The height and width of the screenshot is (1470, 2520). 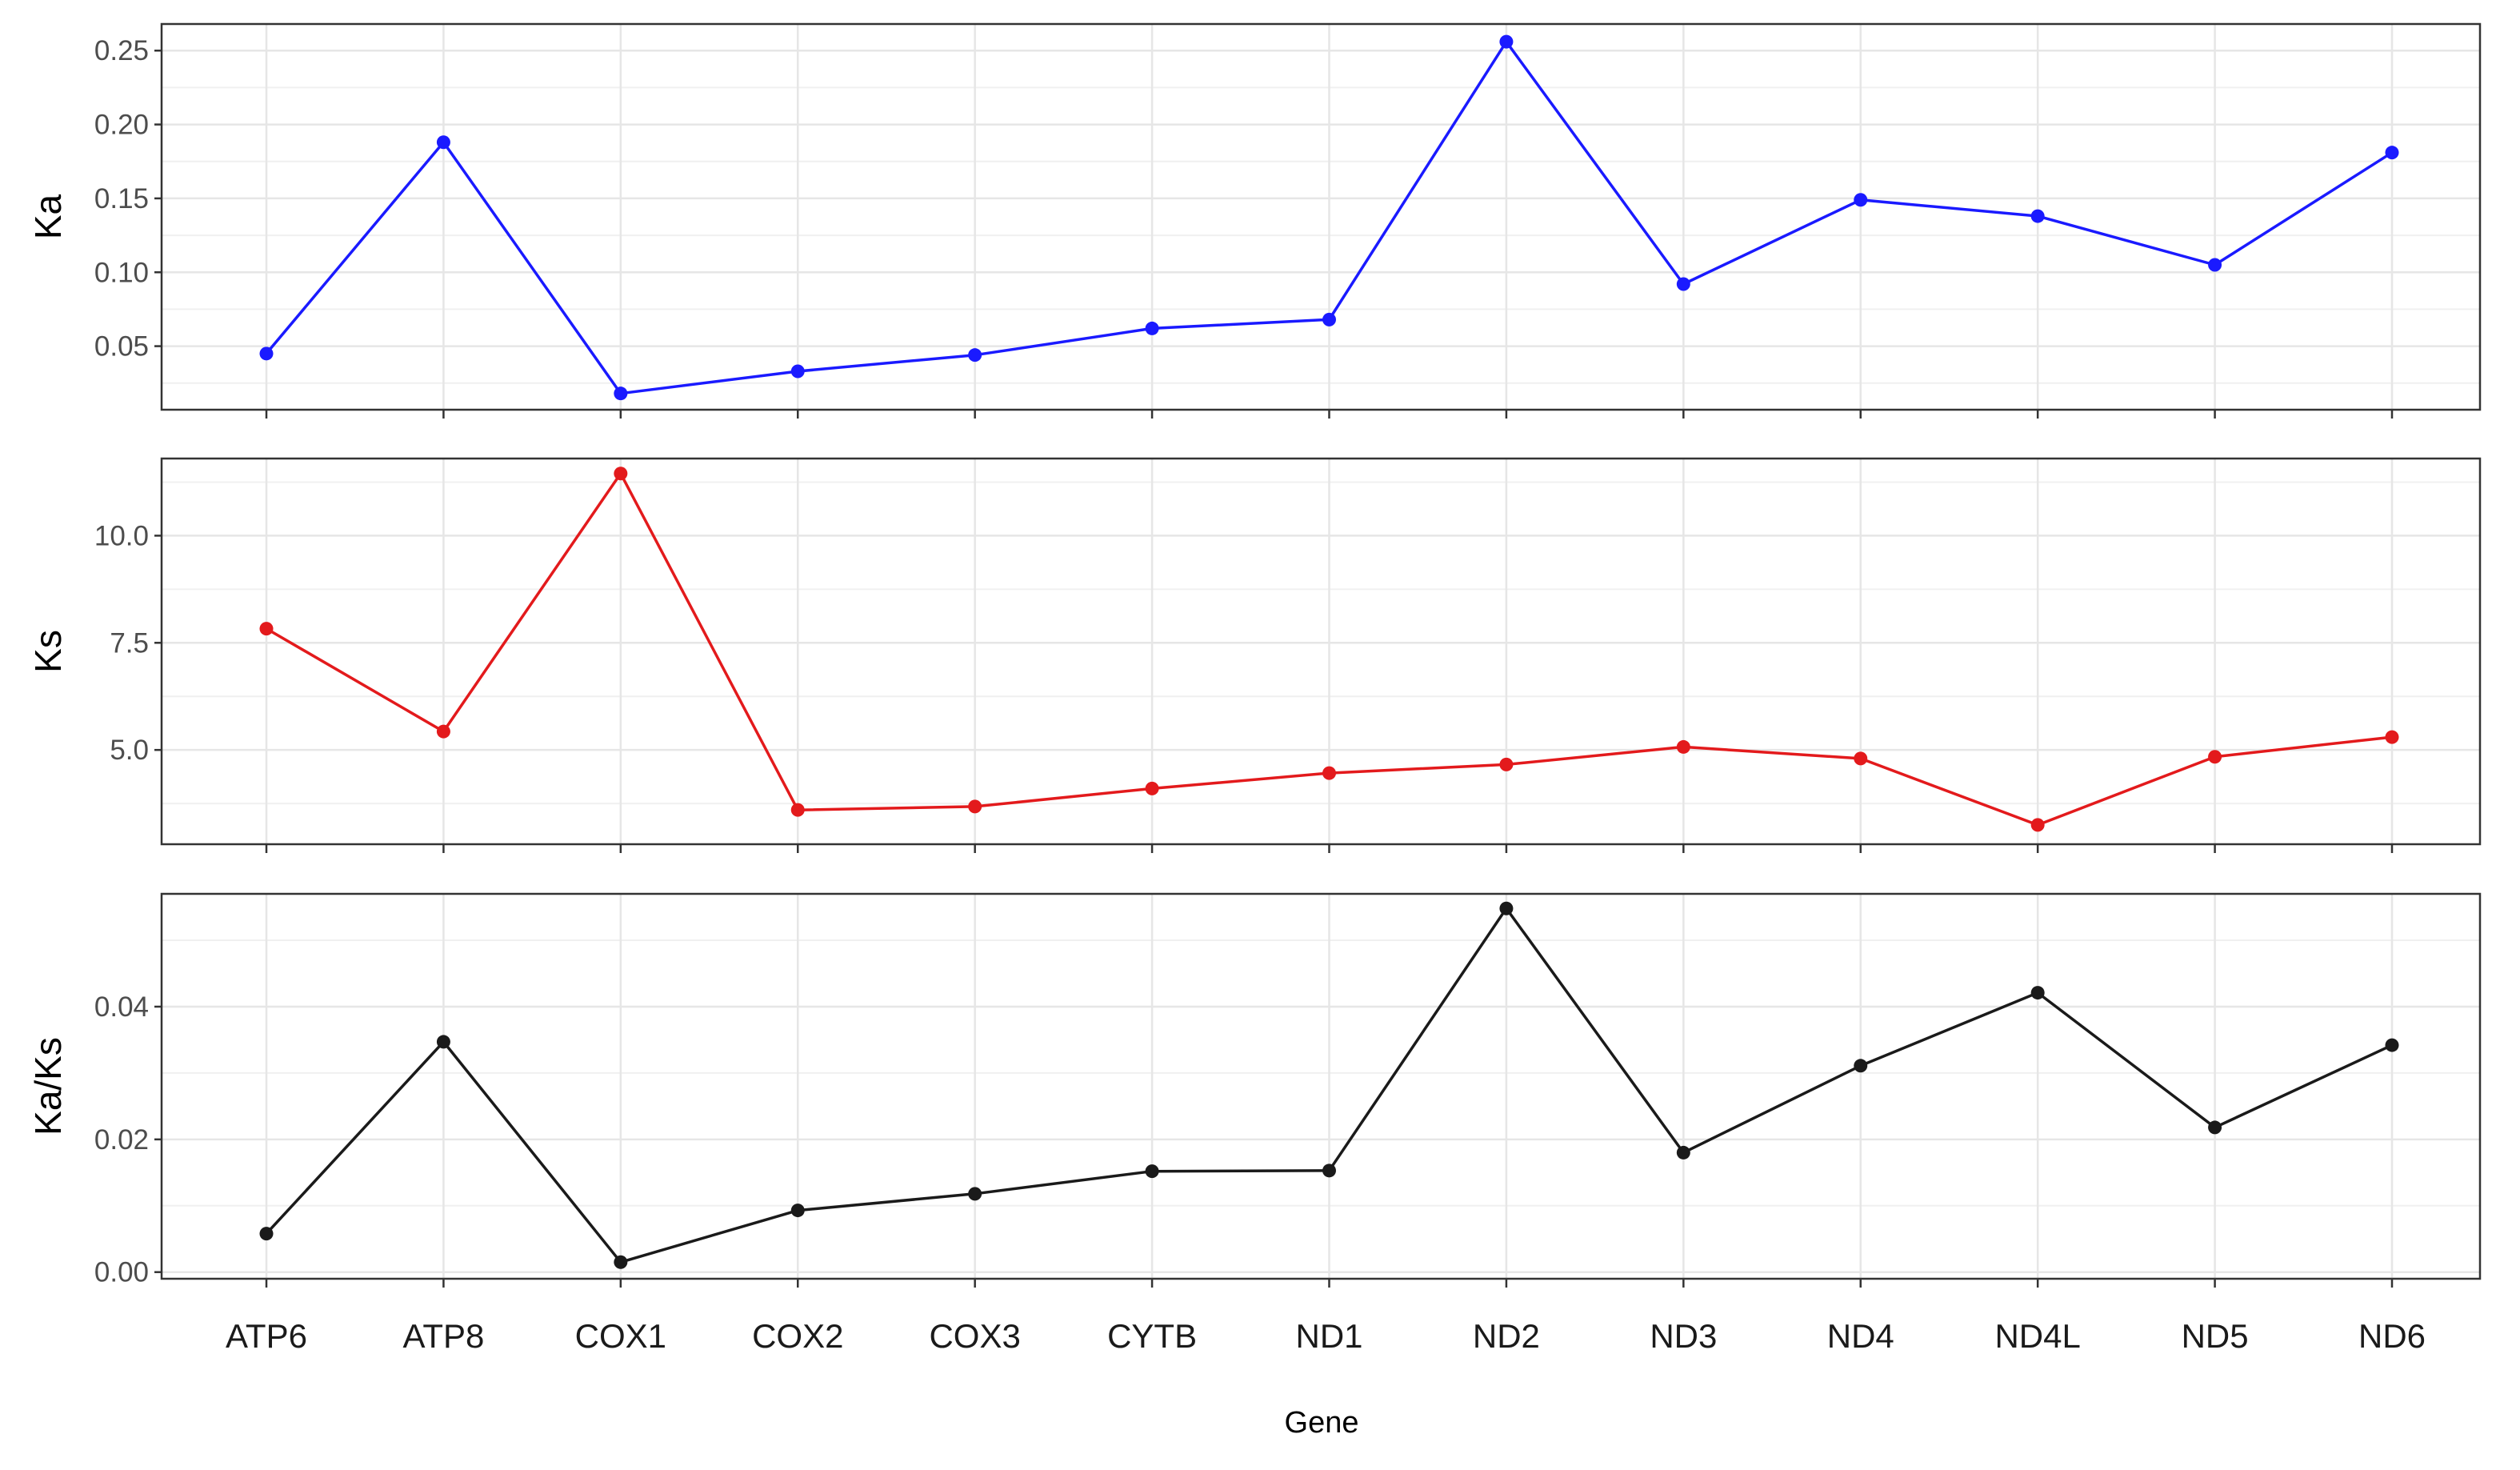 What do you see at coordinates (121, 1273) in the screenshot?
I see `y-tick-label: 0.00` at bounding box center [121, 1273].